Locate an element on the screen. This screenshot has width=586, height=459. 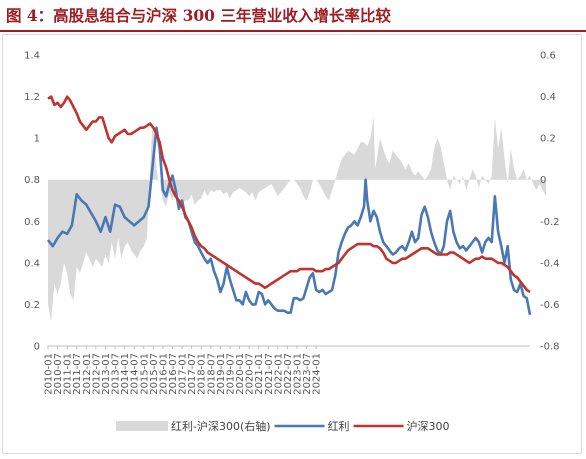
y-right-tick-label: -0.8 is located at coordinates (550, 347).